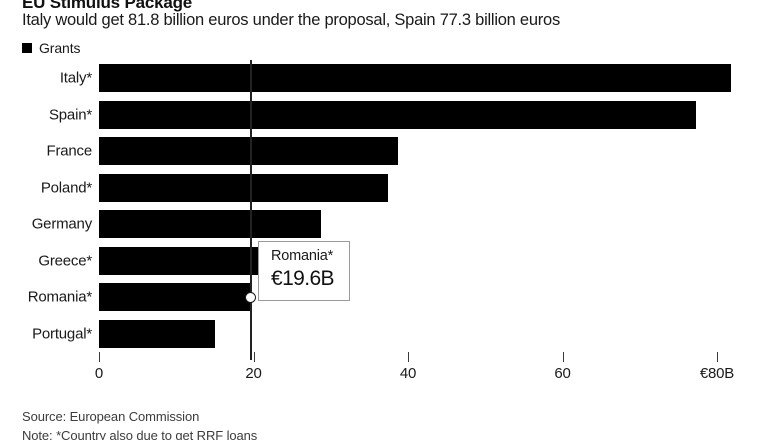  What do you see at coordinates (717, 373) in the screenshot?
I see `x-axis-tick-label: €80B` at bounding box center [717, 373].